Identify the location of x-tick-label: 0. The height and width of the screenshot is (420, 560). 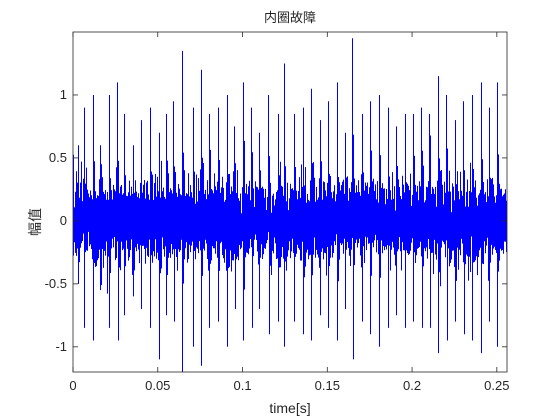
(72, 385).